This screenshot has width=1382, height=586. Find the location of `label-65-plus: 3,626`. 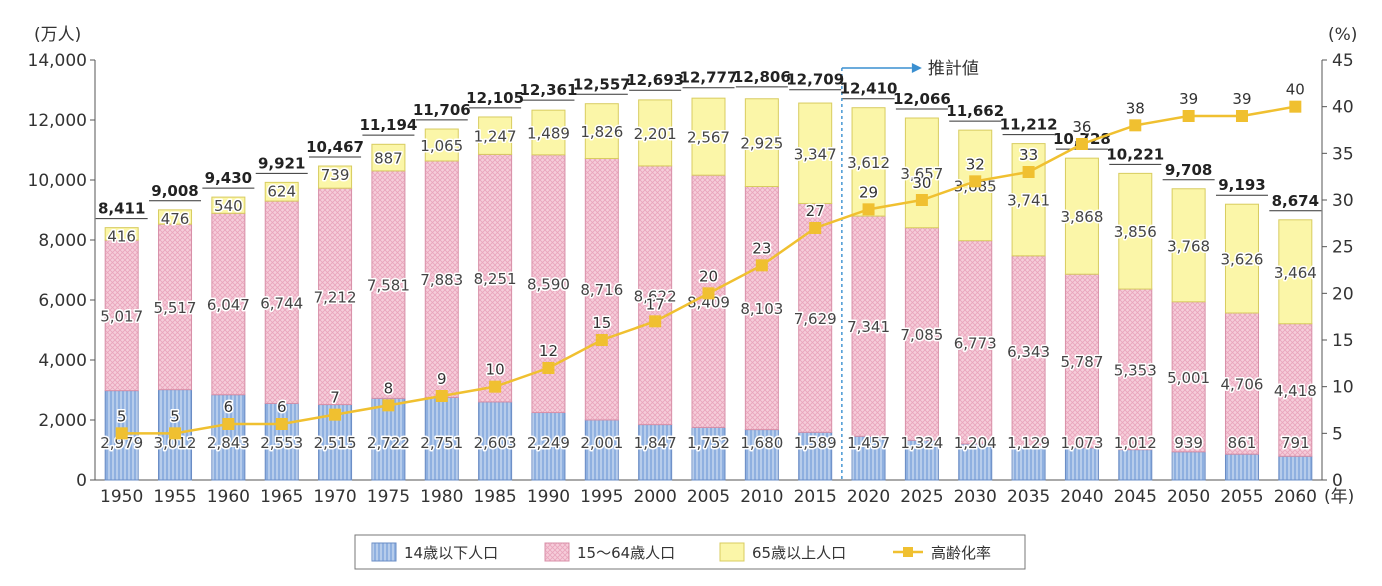

label-65-plus: 3,626 is located at coordinates (1242, 260).